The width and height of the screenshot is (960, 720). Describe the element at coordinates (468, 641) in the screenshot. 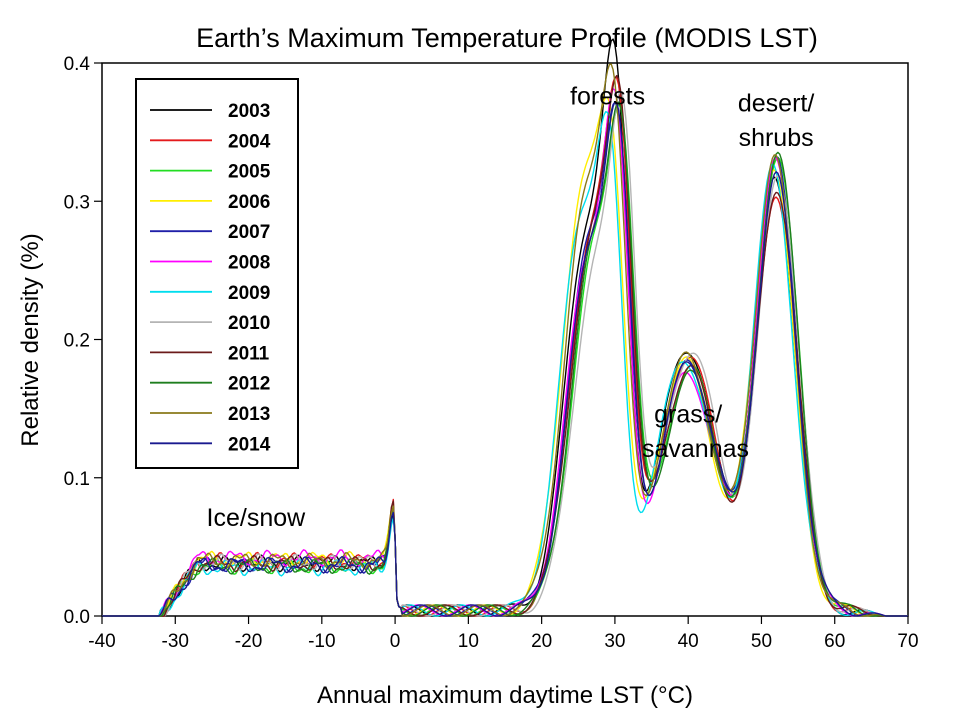

I see `x-tick-label: 10` at that location.